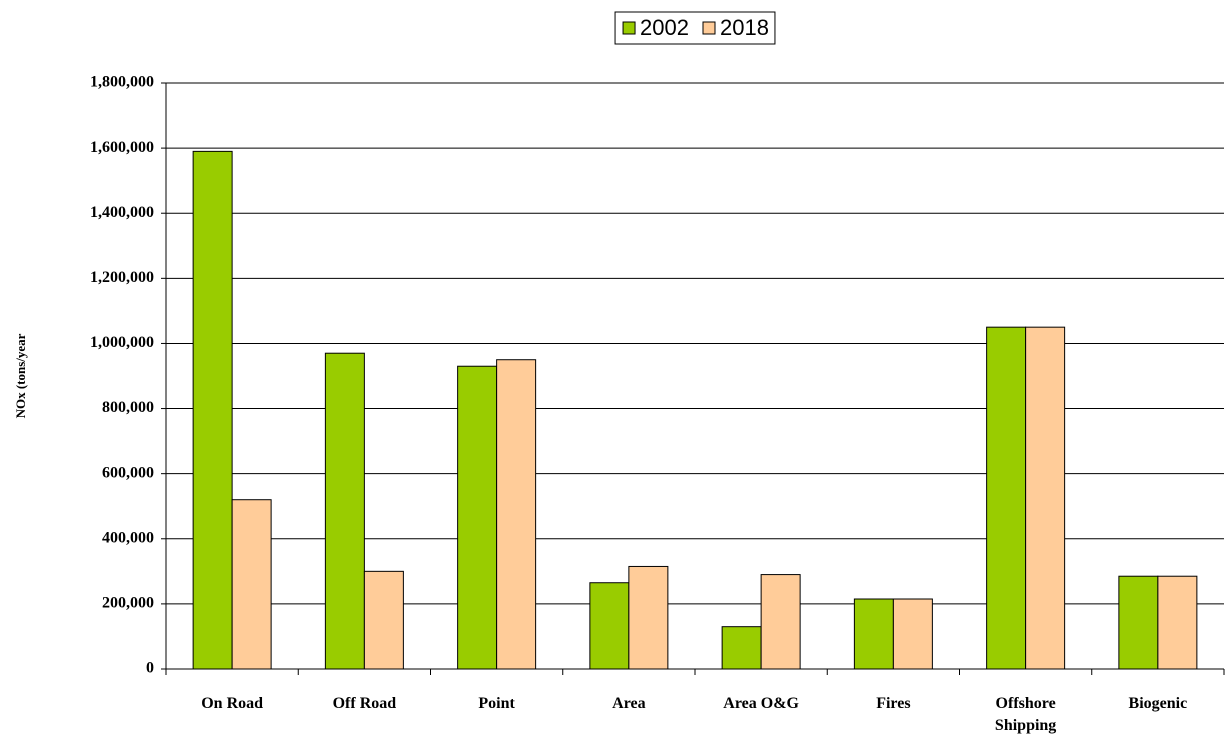 This screenshot has width=1225, height=748. What do you see at coordinates (20, 375) in the screenshot?
I see `y-axis-label: NOx (tons/year` at bounding box center [20, 375].